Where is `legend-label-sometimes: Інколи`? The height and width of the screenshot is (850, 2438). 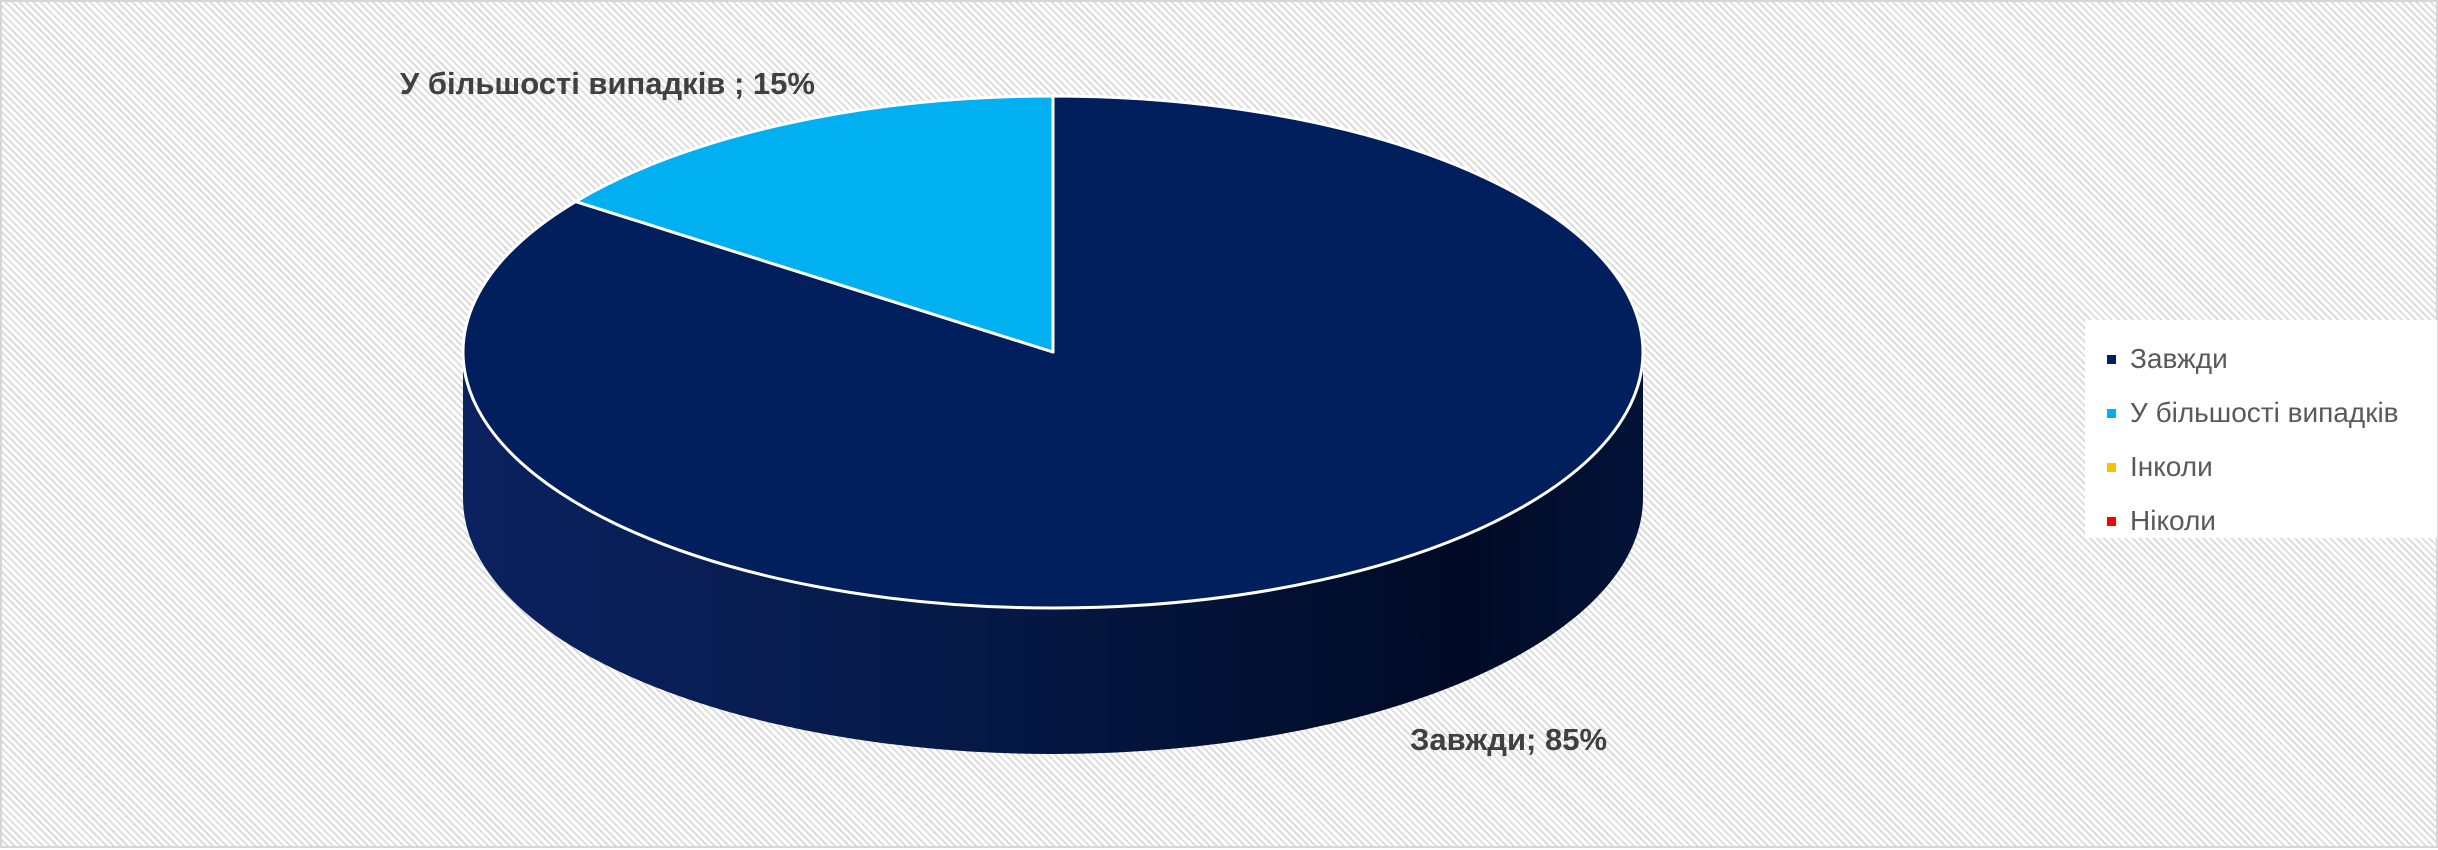 legend-label-sometimes: Інколи is located at coordinates (2171, 466).